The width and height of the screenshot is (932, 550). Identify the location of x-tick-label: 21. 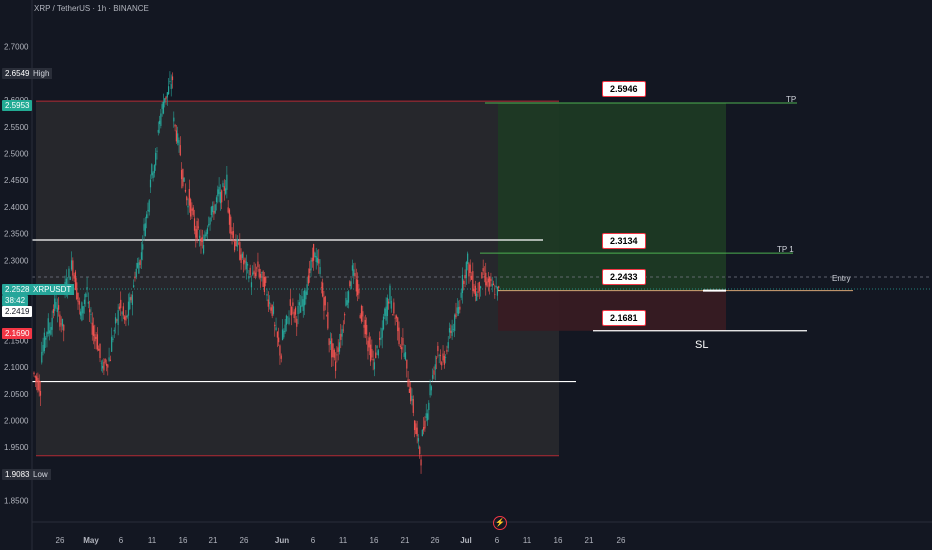
(213, 540).